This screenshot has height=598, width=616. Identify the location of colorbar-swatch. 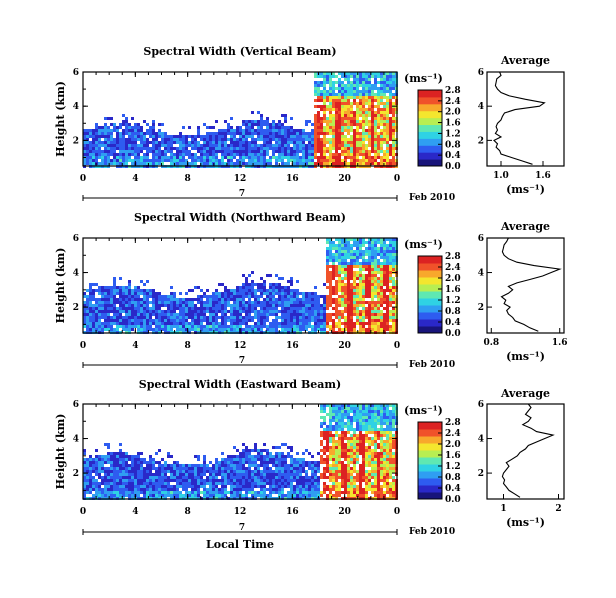
(430, 142).